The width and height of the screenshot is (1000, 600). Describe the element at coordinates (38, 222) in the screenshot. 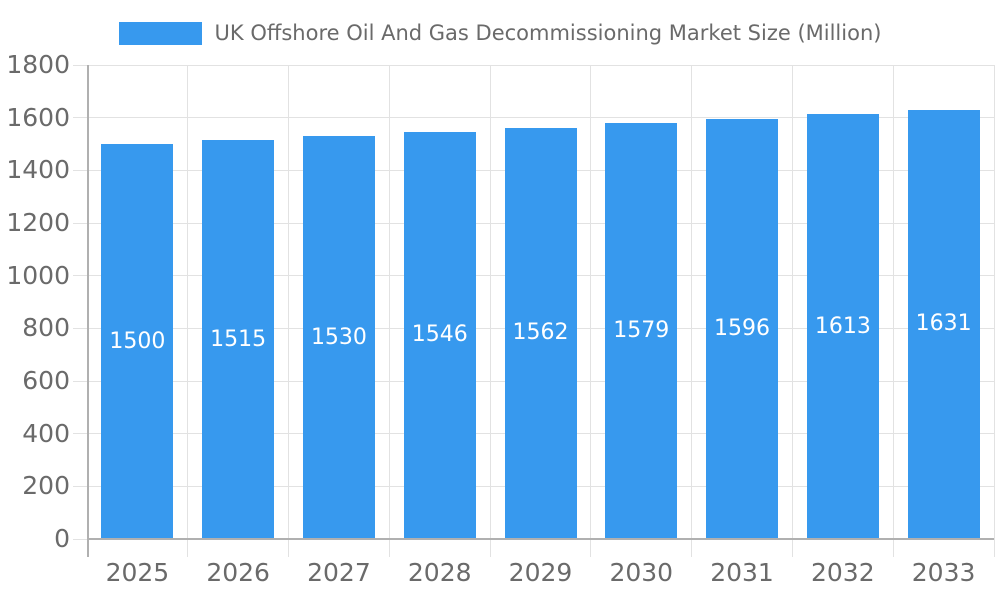

I see `y-axis-tick-label: 1200` at that location.